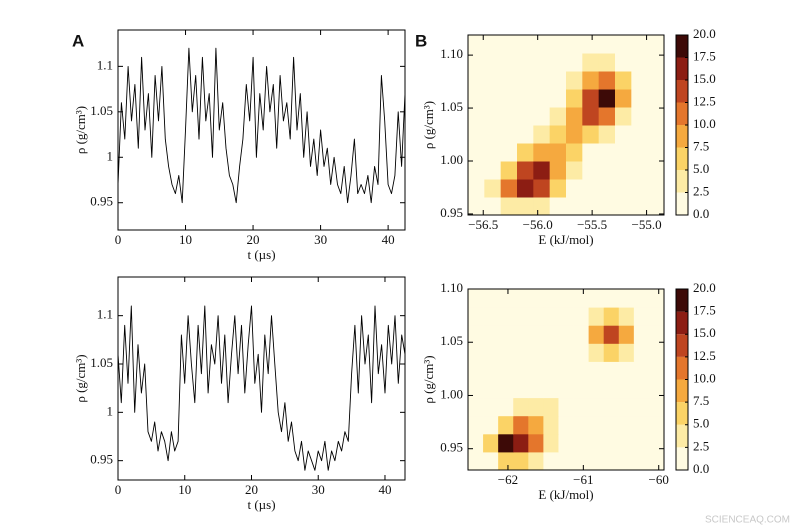  What do you see at coordinates (451, 340) in the screenshot?
I see `y-tick-label: 1.05` at bounding box center [451, 340].